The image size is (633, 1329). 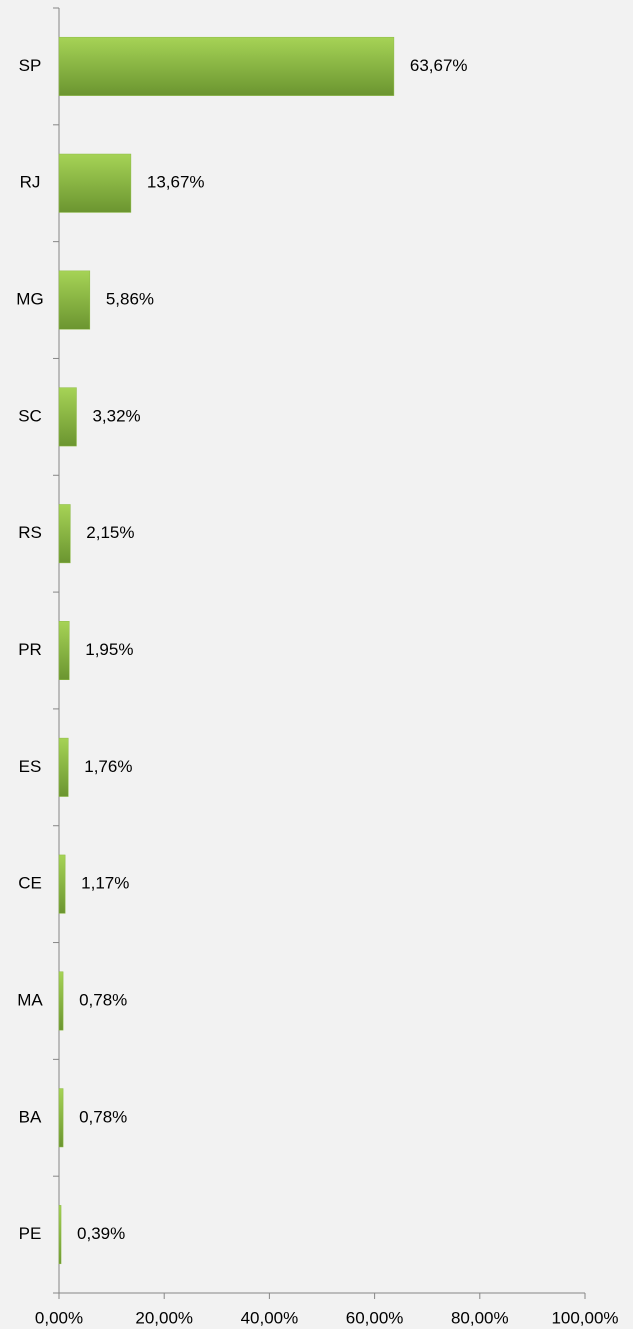 I want to click on data-label: 1,17%, so click(x=105, y=883).